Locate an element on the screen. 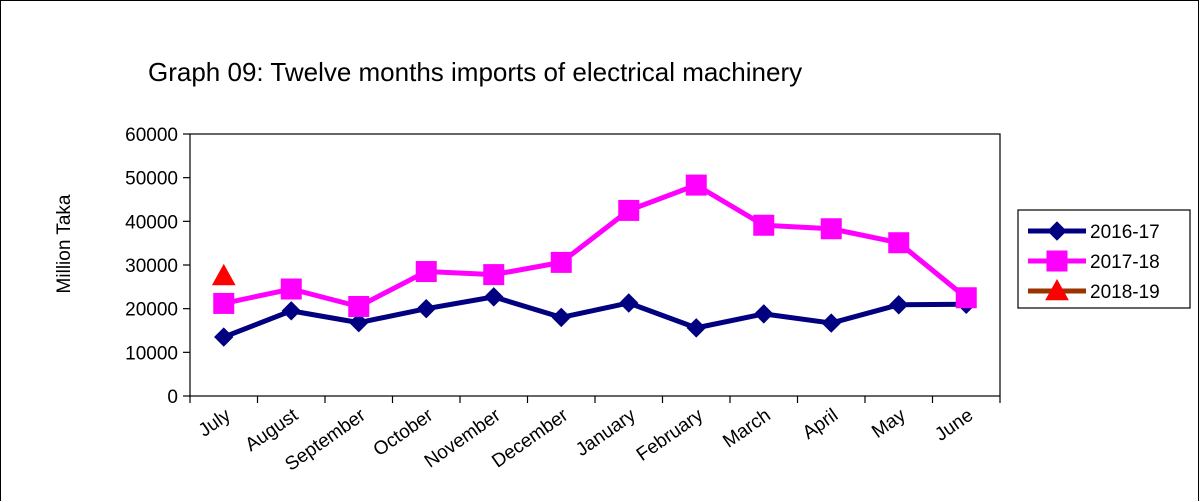 This screenshot has height=502, width=1200. x-tick-label: June is located at coordinates (954, 425).